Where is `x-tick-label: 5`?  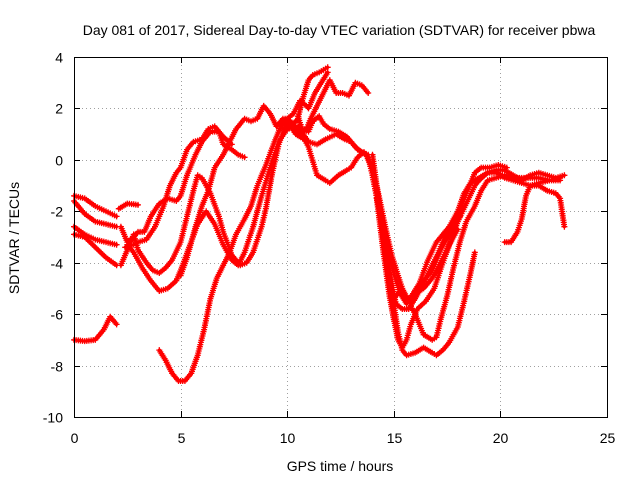
x-tick-label: 5 is located at coordinates (182, 438).